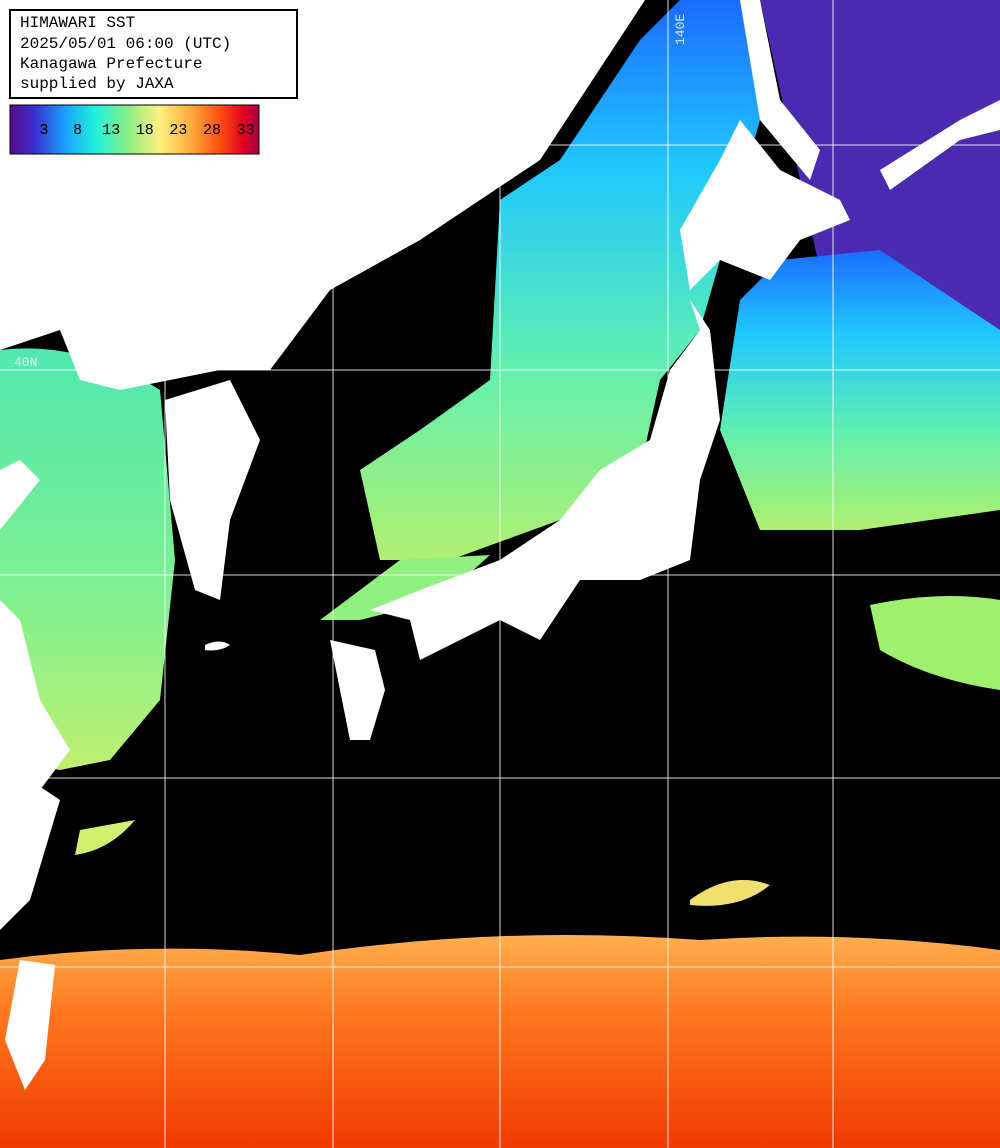 Image resolution: width=1000 pixels, height=1148 pixels. I want to click on header-line: supplied by JAXA, so click(97, 84).